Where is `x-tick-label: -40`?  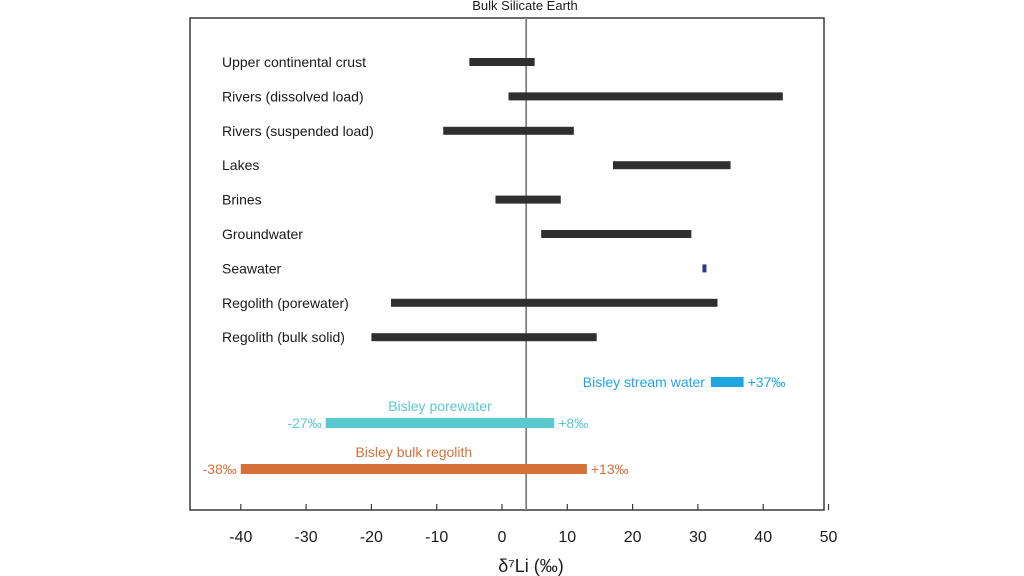
x-tick-label: -40 is located at coordinates (240, 537).